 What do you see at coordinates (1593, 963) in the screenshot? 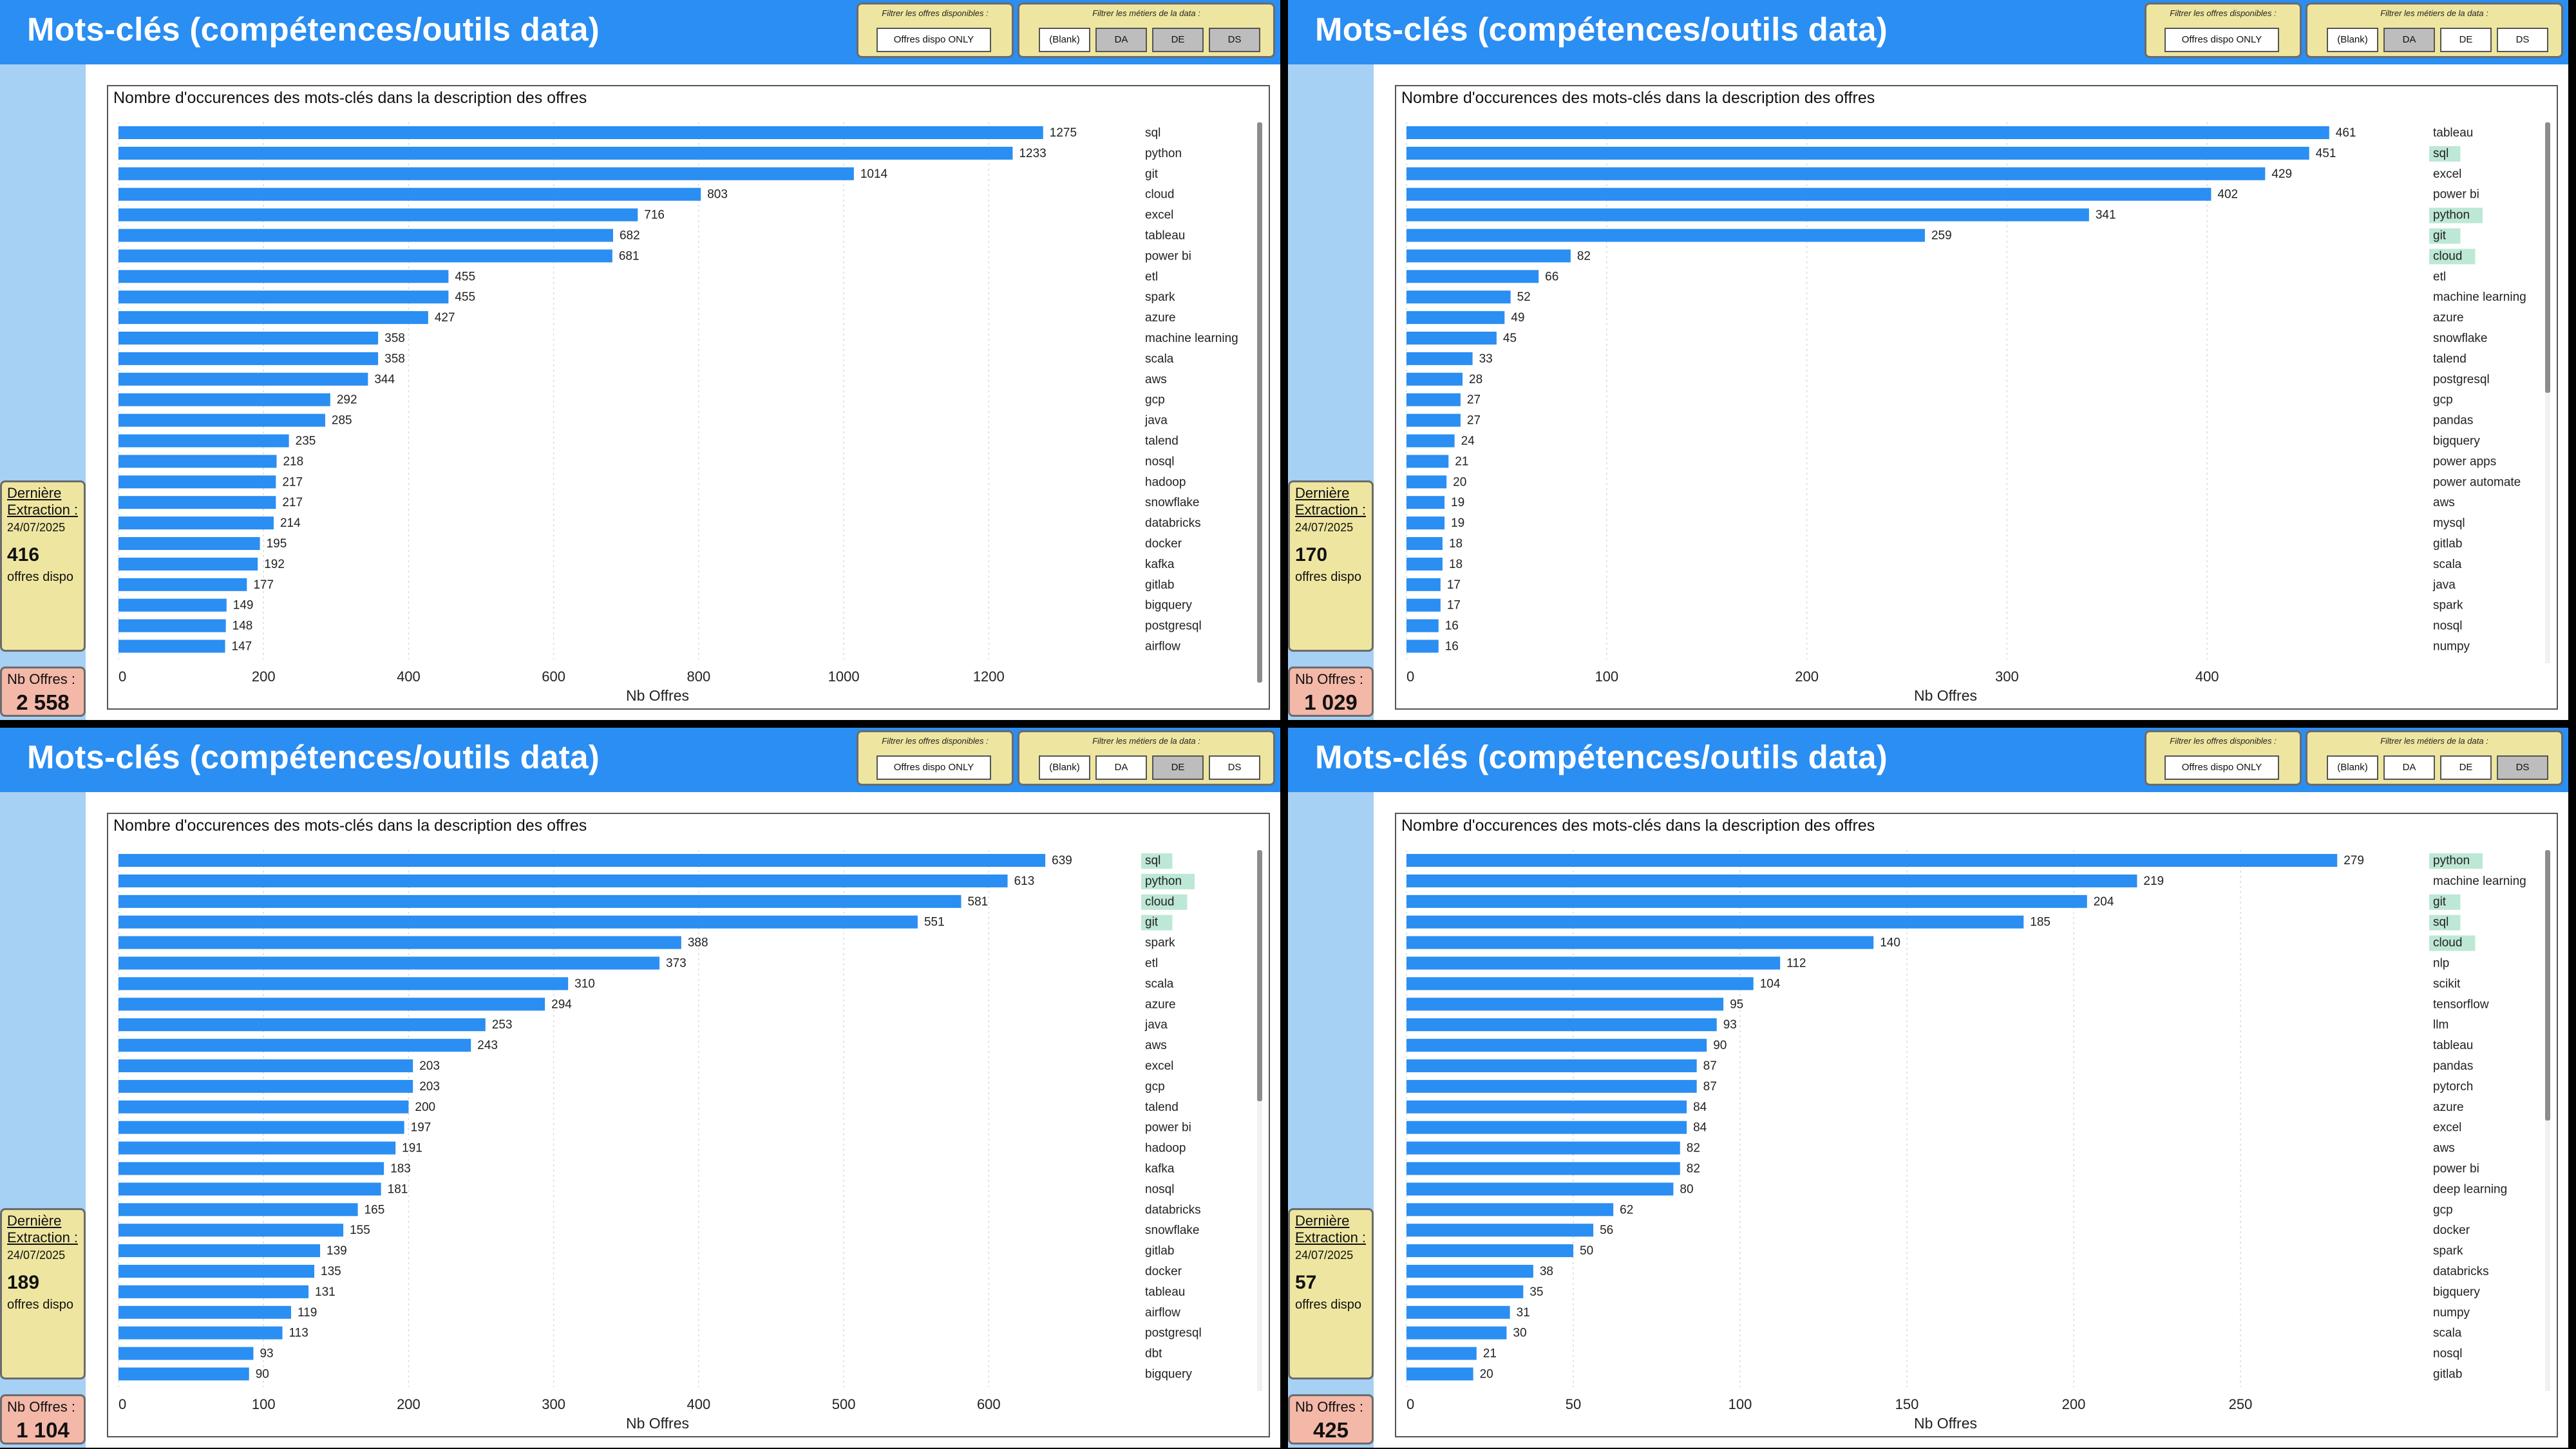
I see `bar-nlp` at bounding box center [1593, 963].